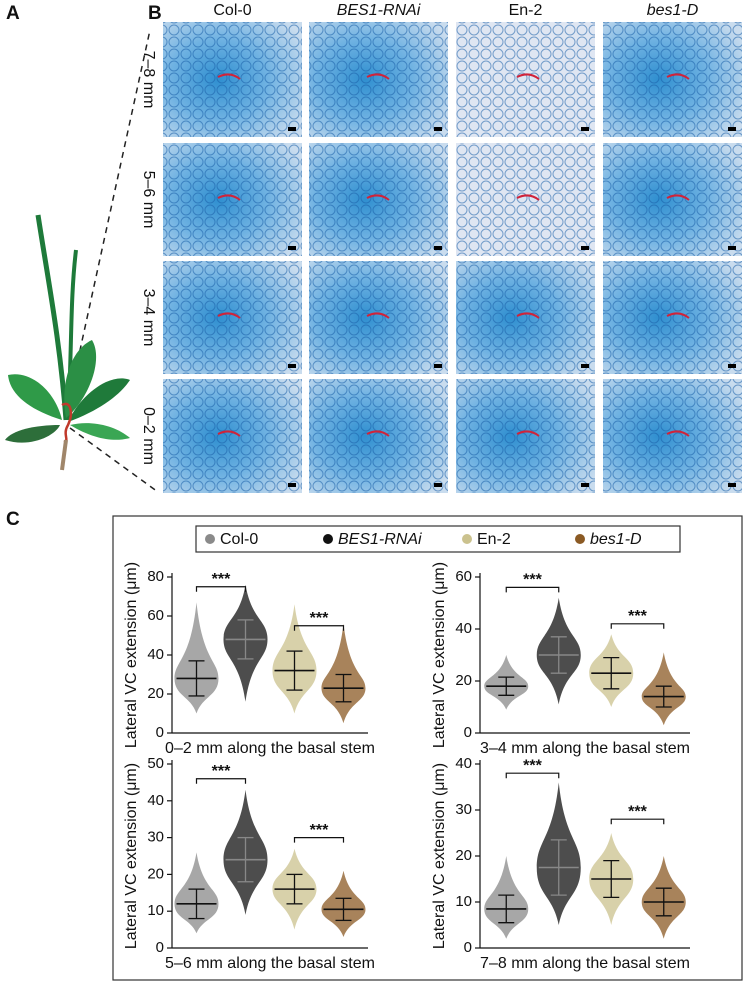  What do you see at coordinates (380, 539) in the screenshot?
I see `legend-label: BES1-RNAi` at bounding box center [380, 539].